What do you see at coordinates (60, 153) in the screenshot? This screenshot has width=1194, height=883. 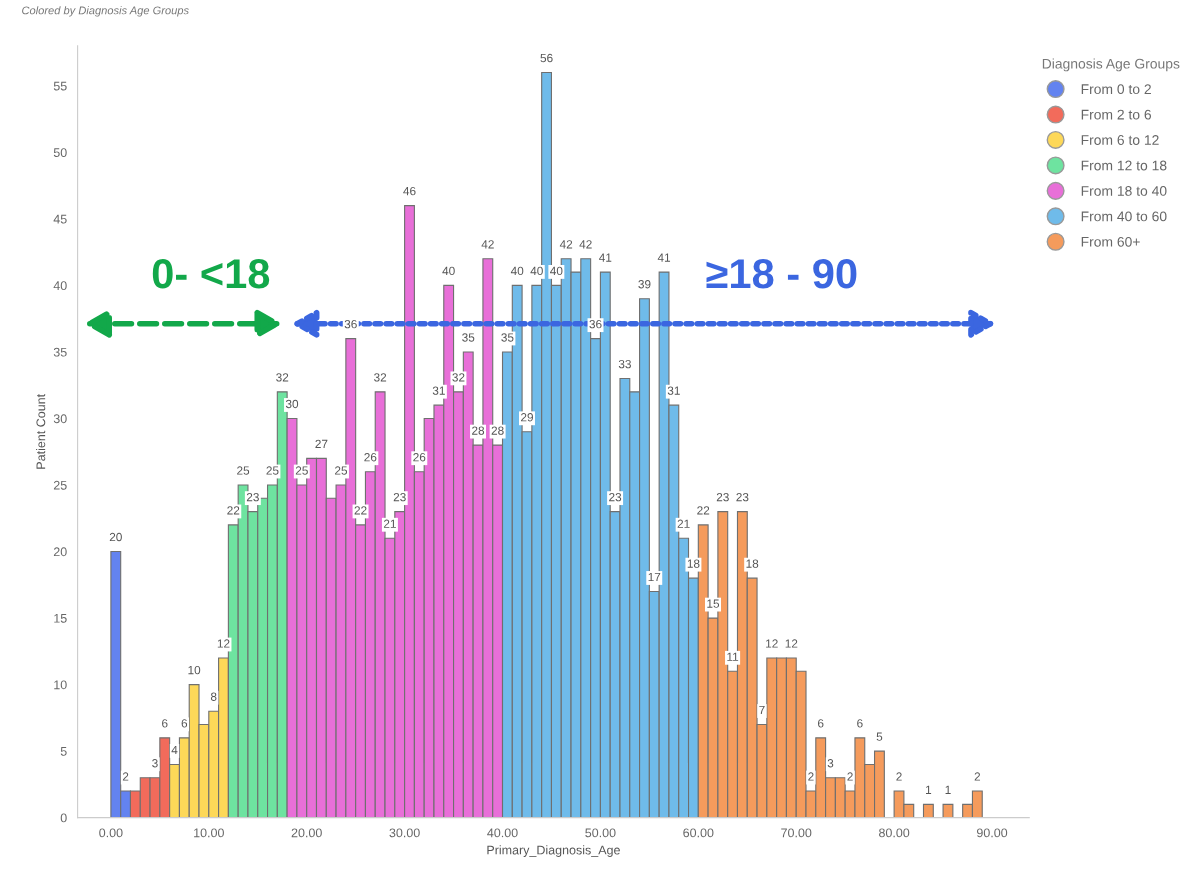 I see `y-tick-label: 50` at bounding box center [60, 153].